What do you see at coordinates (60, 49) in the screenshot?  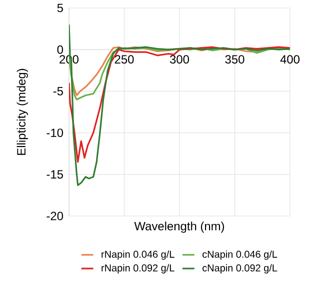 I see `y-tick-label: 0` at bounding box center [60, 49].